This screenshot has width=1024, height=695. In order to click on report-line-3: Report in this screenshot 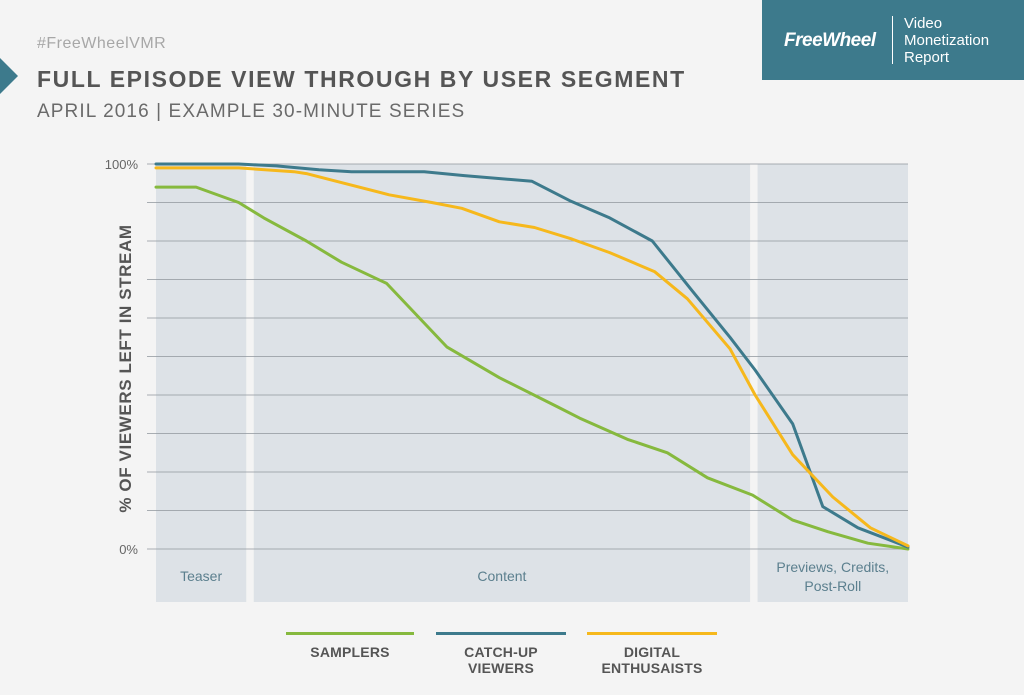, I will do `click(927, 57)`.